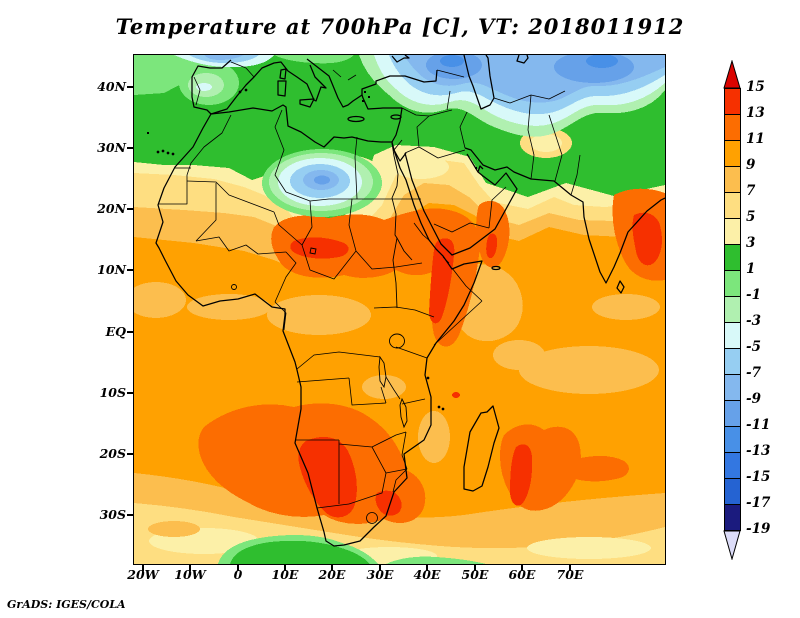  What do you see at coordinates (112, 453) in the screenshot?
I see `y-axis-label: 20S` at bounding box center [112, 453].